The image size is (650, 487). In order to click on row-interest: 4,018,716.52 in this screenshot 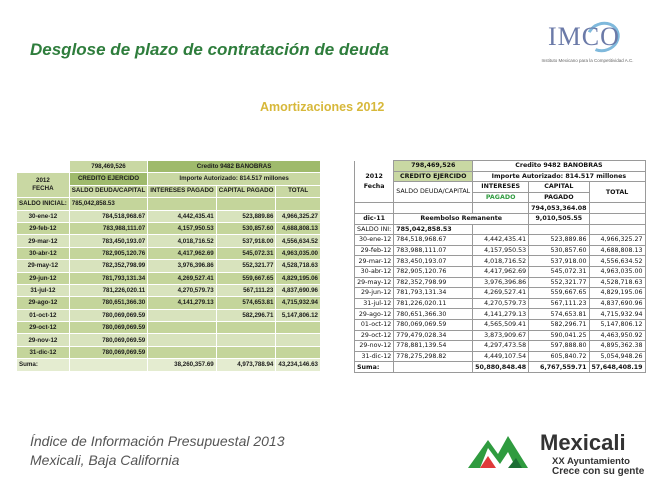, I will do `click(501, 261)`.